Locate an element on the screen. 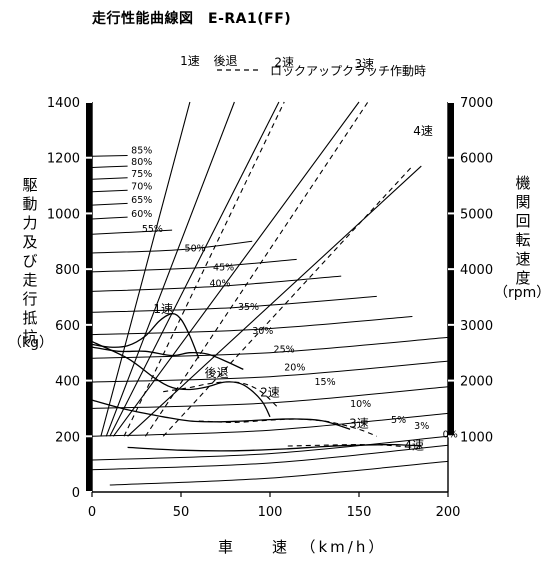 This screenshot has height=564, width=550. x-axis-label: 車 速 （km/h） is located at coordinates (302, 547).